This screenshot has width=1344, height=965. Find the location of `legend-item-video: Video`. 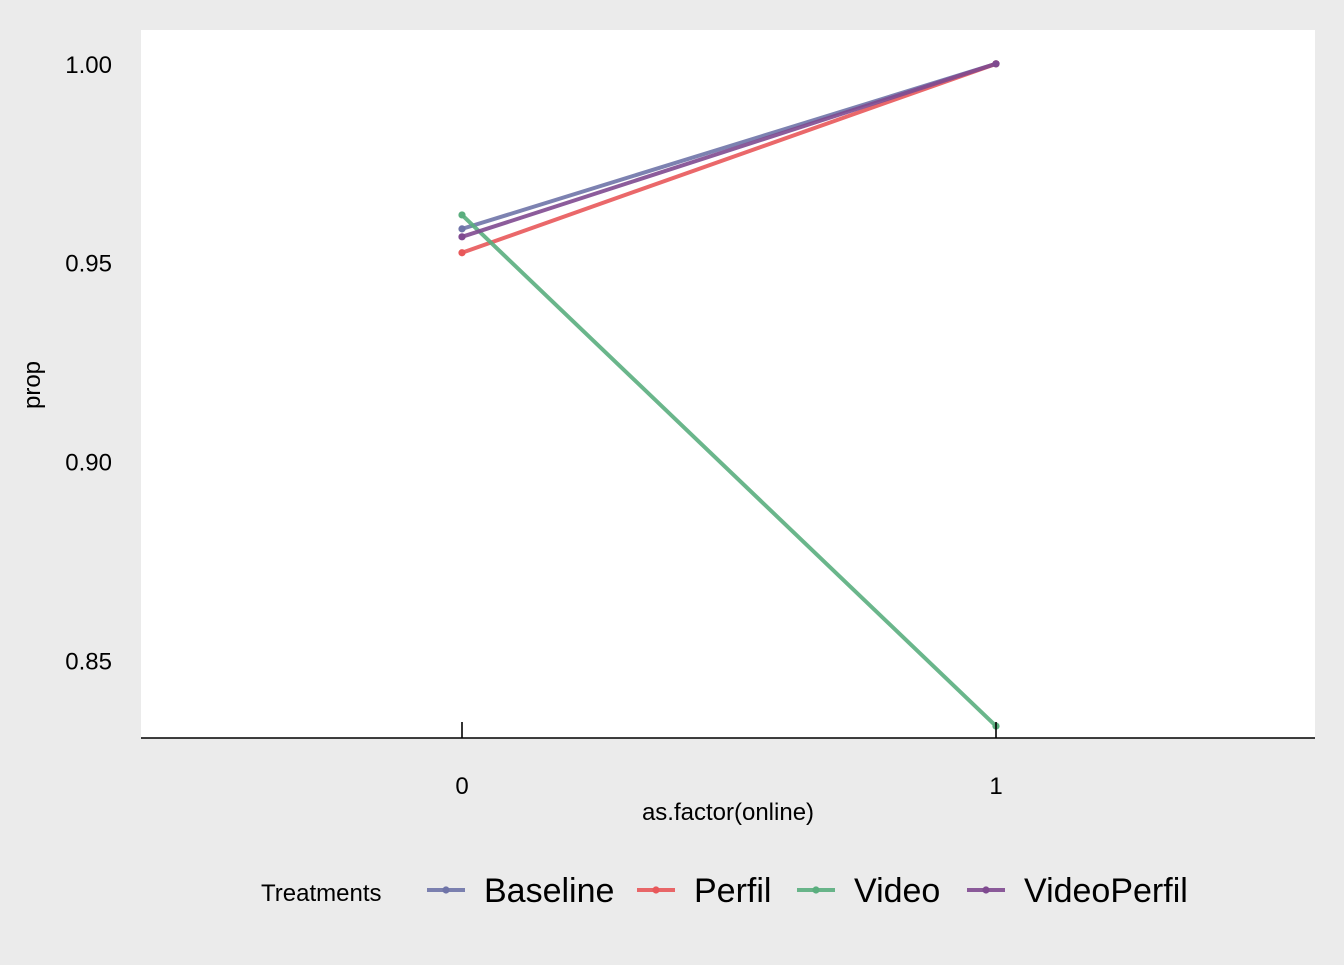

legend-item-video: Video is located at coordinates (868, 891).